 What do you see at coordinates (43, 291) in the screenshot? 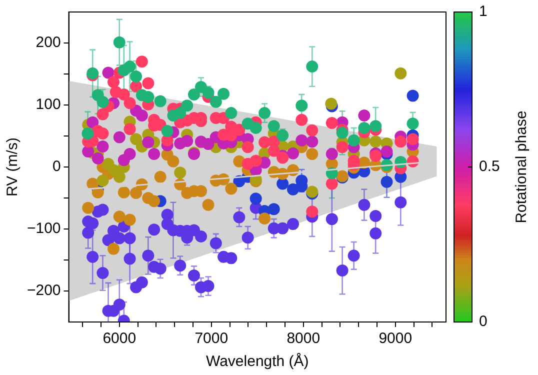
I see `y-tick-label: −200` at bounding box center [43, 291].